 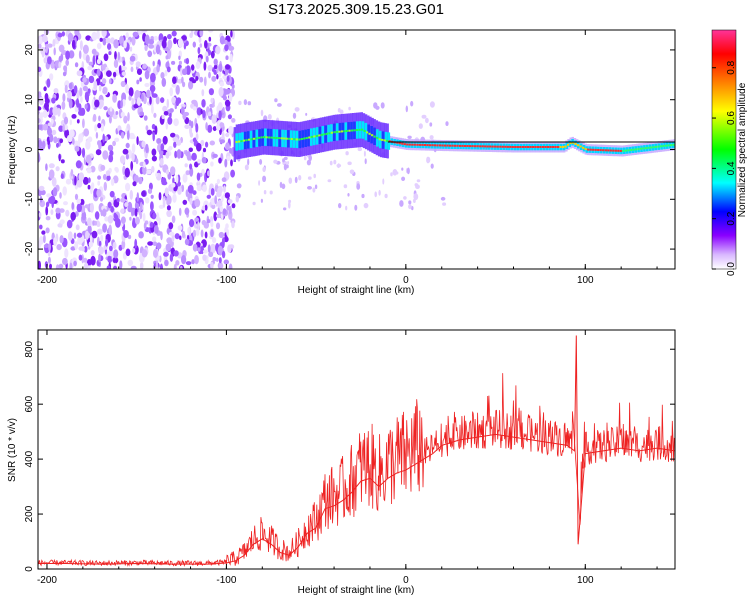 I want to click on x-tick-label: -100, so click(x=226, y=280).